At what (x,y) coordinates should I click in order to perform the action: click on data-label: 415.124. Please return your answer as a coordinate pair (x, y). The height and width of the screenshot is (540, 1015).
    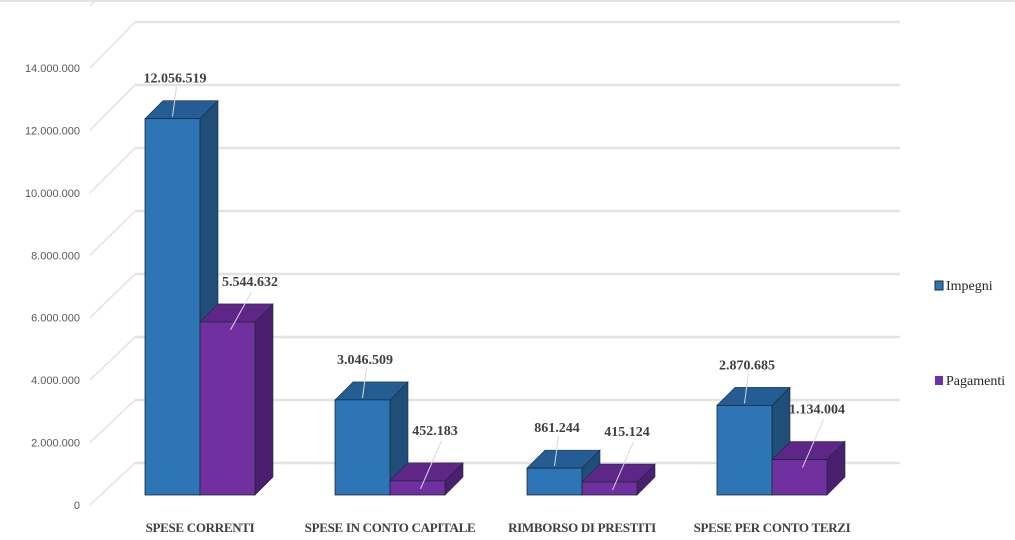
    Looking at the image, I should click on (627, 432).